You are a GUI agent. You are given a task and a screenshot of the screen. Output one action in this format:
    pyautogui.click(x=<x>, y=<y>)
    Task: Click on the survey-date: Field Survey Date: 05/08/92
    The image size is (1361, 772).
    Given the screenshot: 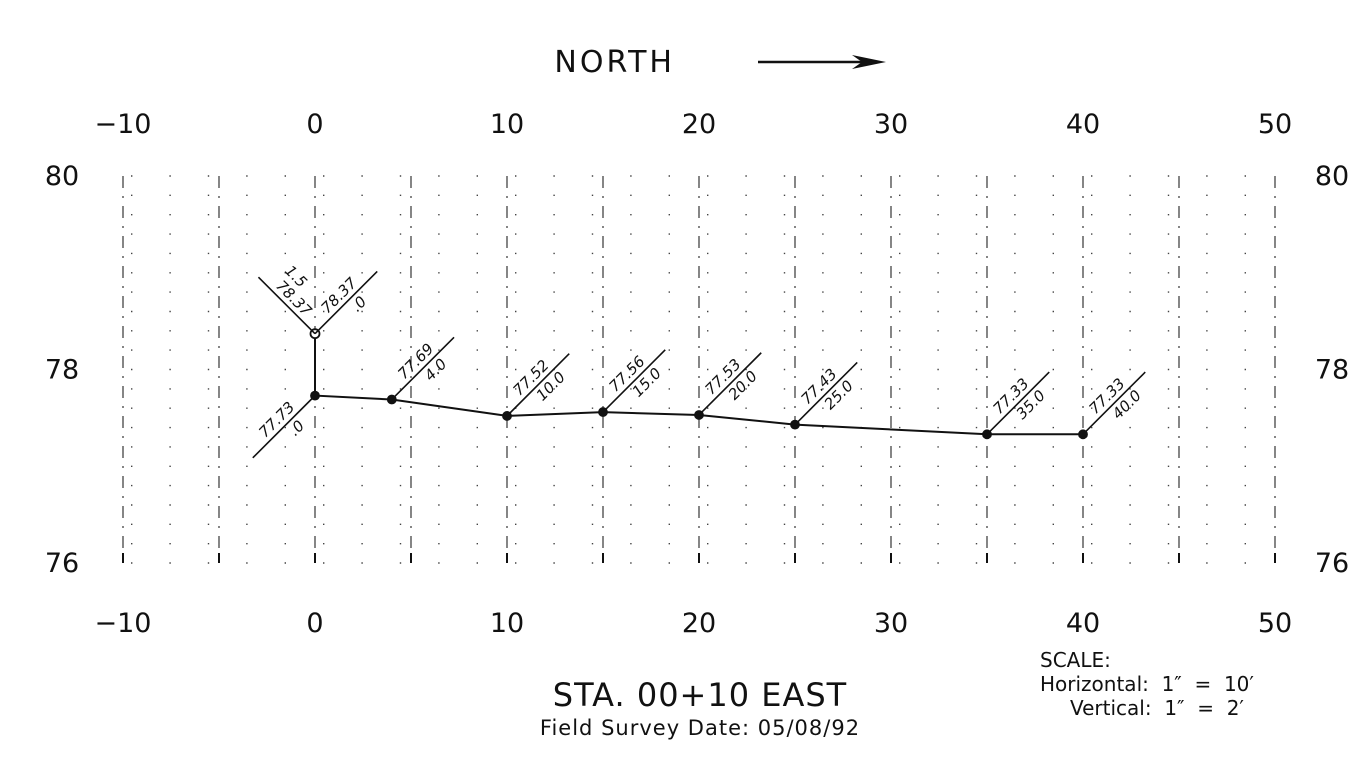 What is the action you would take?
    pyautogui.click(x=700, y=728)
    